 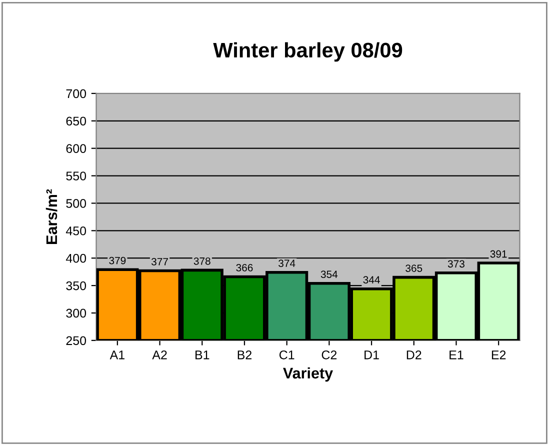 I want to click on x-tick-label: A1, so click(x=117, y=355).